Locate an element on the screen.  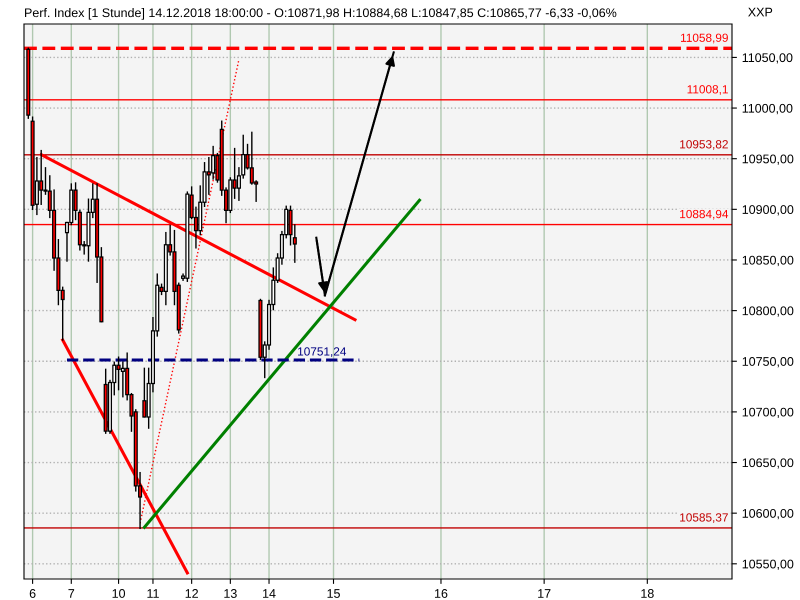
y-tick-label: 10950,00 is located at coordinates (768, 159).